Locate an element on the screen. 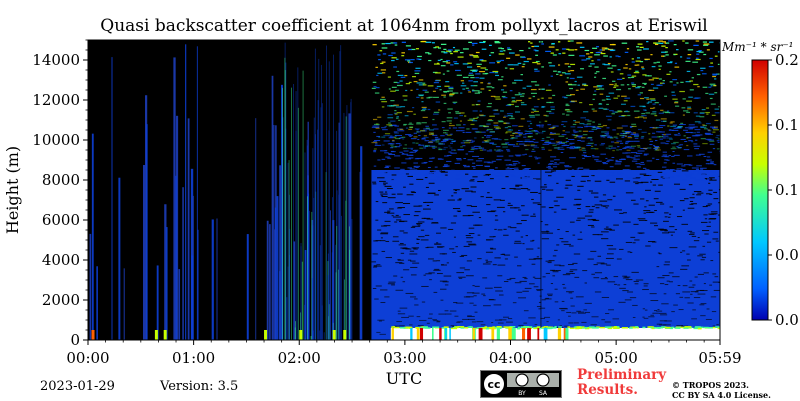  colorbar-tick-label: 0.0 is located at coordinates (787, 255).